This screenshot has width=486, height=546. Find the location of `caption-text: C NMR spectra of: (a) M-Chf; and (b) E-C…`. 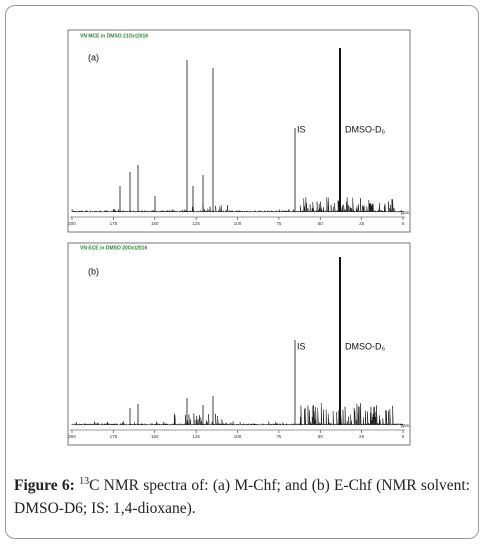

caption-text: C NMR spectra of: (a) M-Chf; and (b) E-C… is located at coordinates (242, 497).